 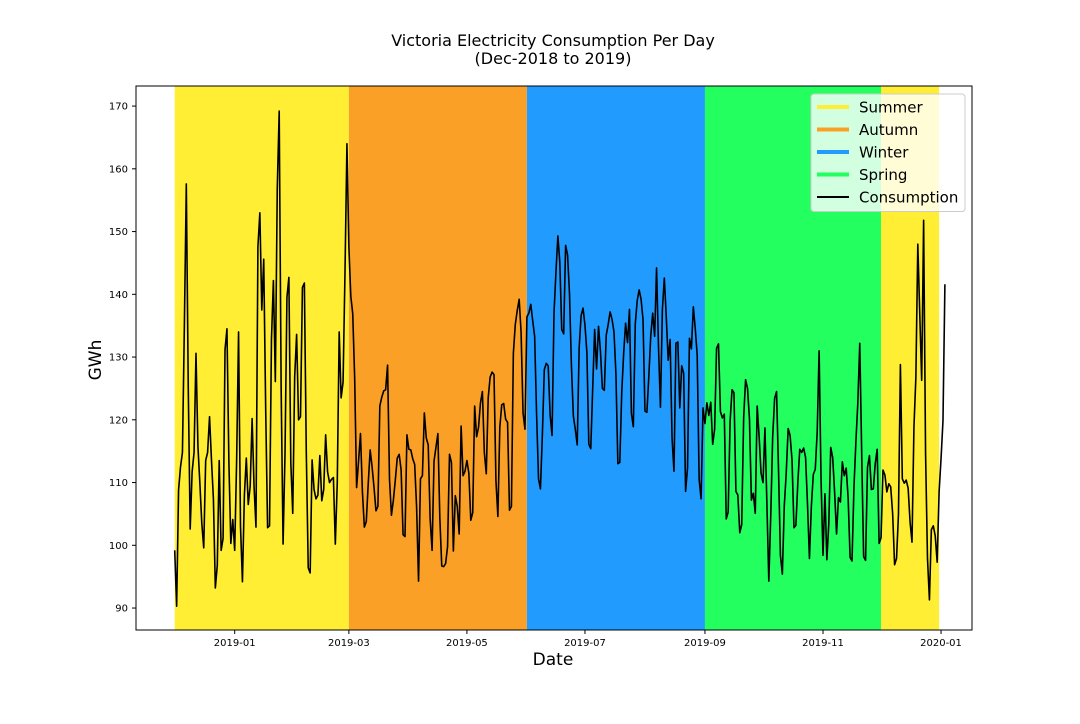 I want to click on x-tick-label: 2020-01, so click(x=941, y=643).